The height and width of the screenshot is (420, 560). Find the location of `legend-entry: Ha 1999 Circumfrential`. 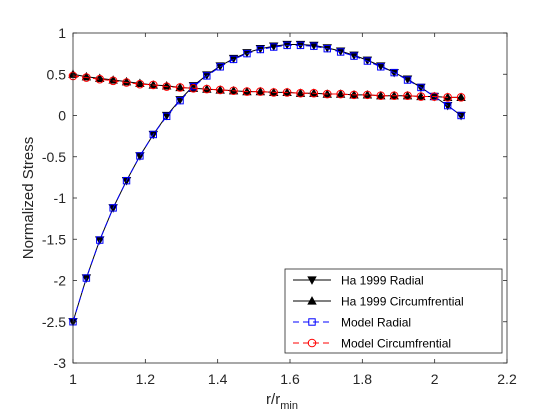

legend-entry: Ha 1999 Circumfrential is located at coordinates (378, 302).